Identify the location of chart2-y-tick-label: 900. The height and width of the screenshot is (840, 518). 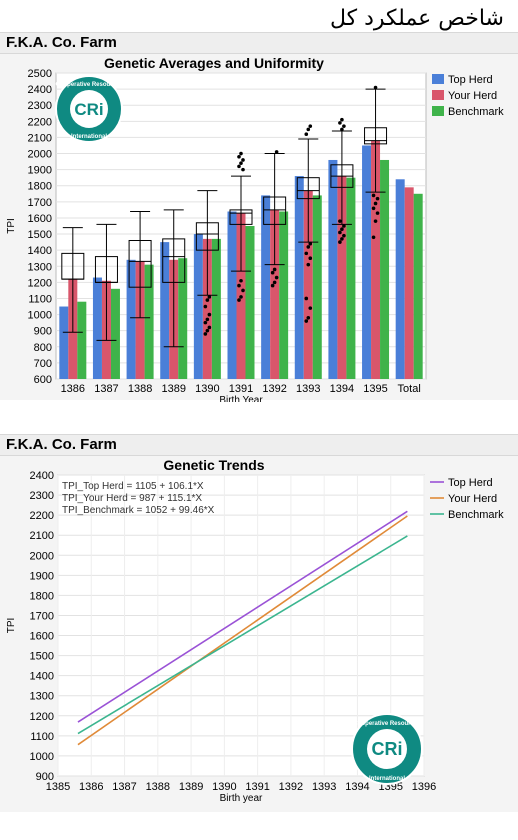
(45, 777).